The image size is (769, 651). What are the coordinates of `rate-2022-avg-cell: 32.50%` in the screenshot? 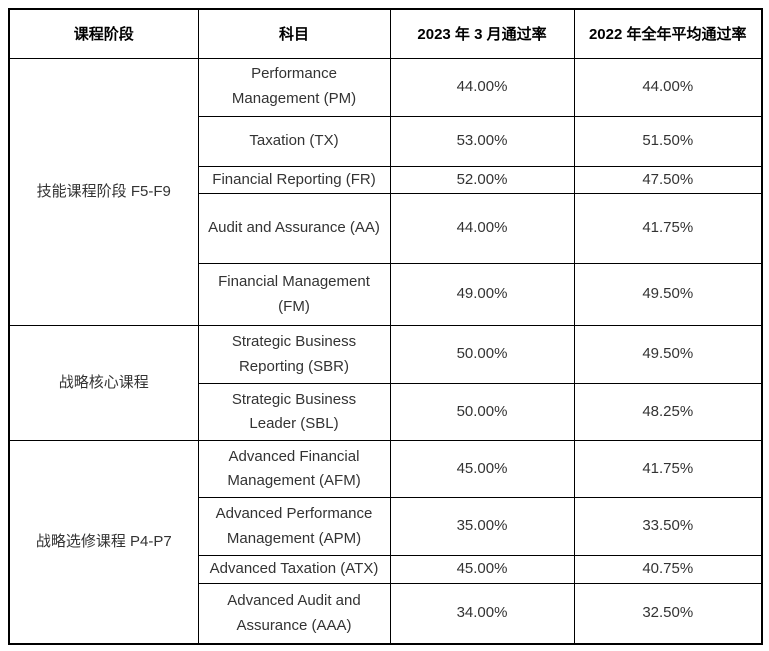 It's located at (668, 614).